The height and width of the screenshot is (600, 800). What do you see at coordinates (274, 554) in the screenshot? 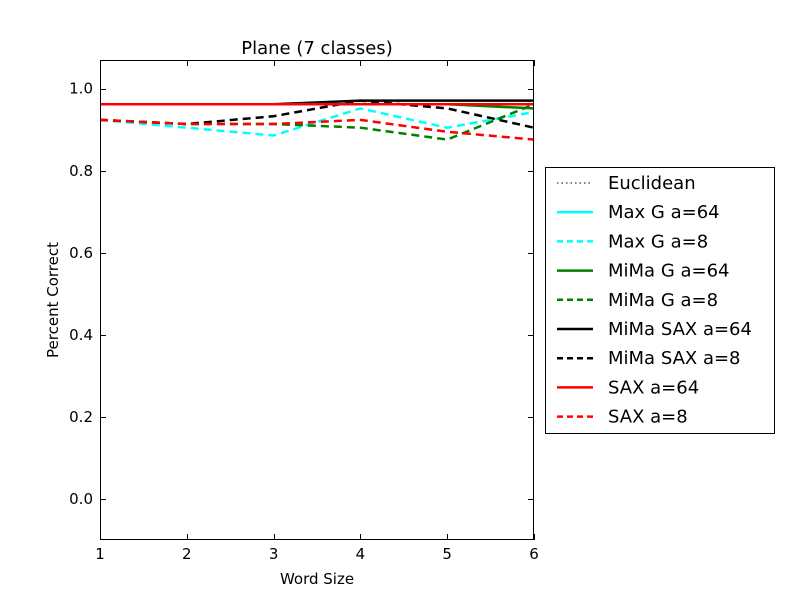
I see `x-tick-label: 3` at bounding box center [274, 554].